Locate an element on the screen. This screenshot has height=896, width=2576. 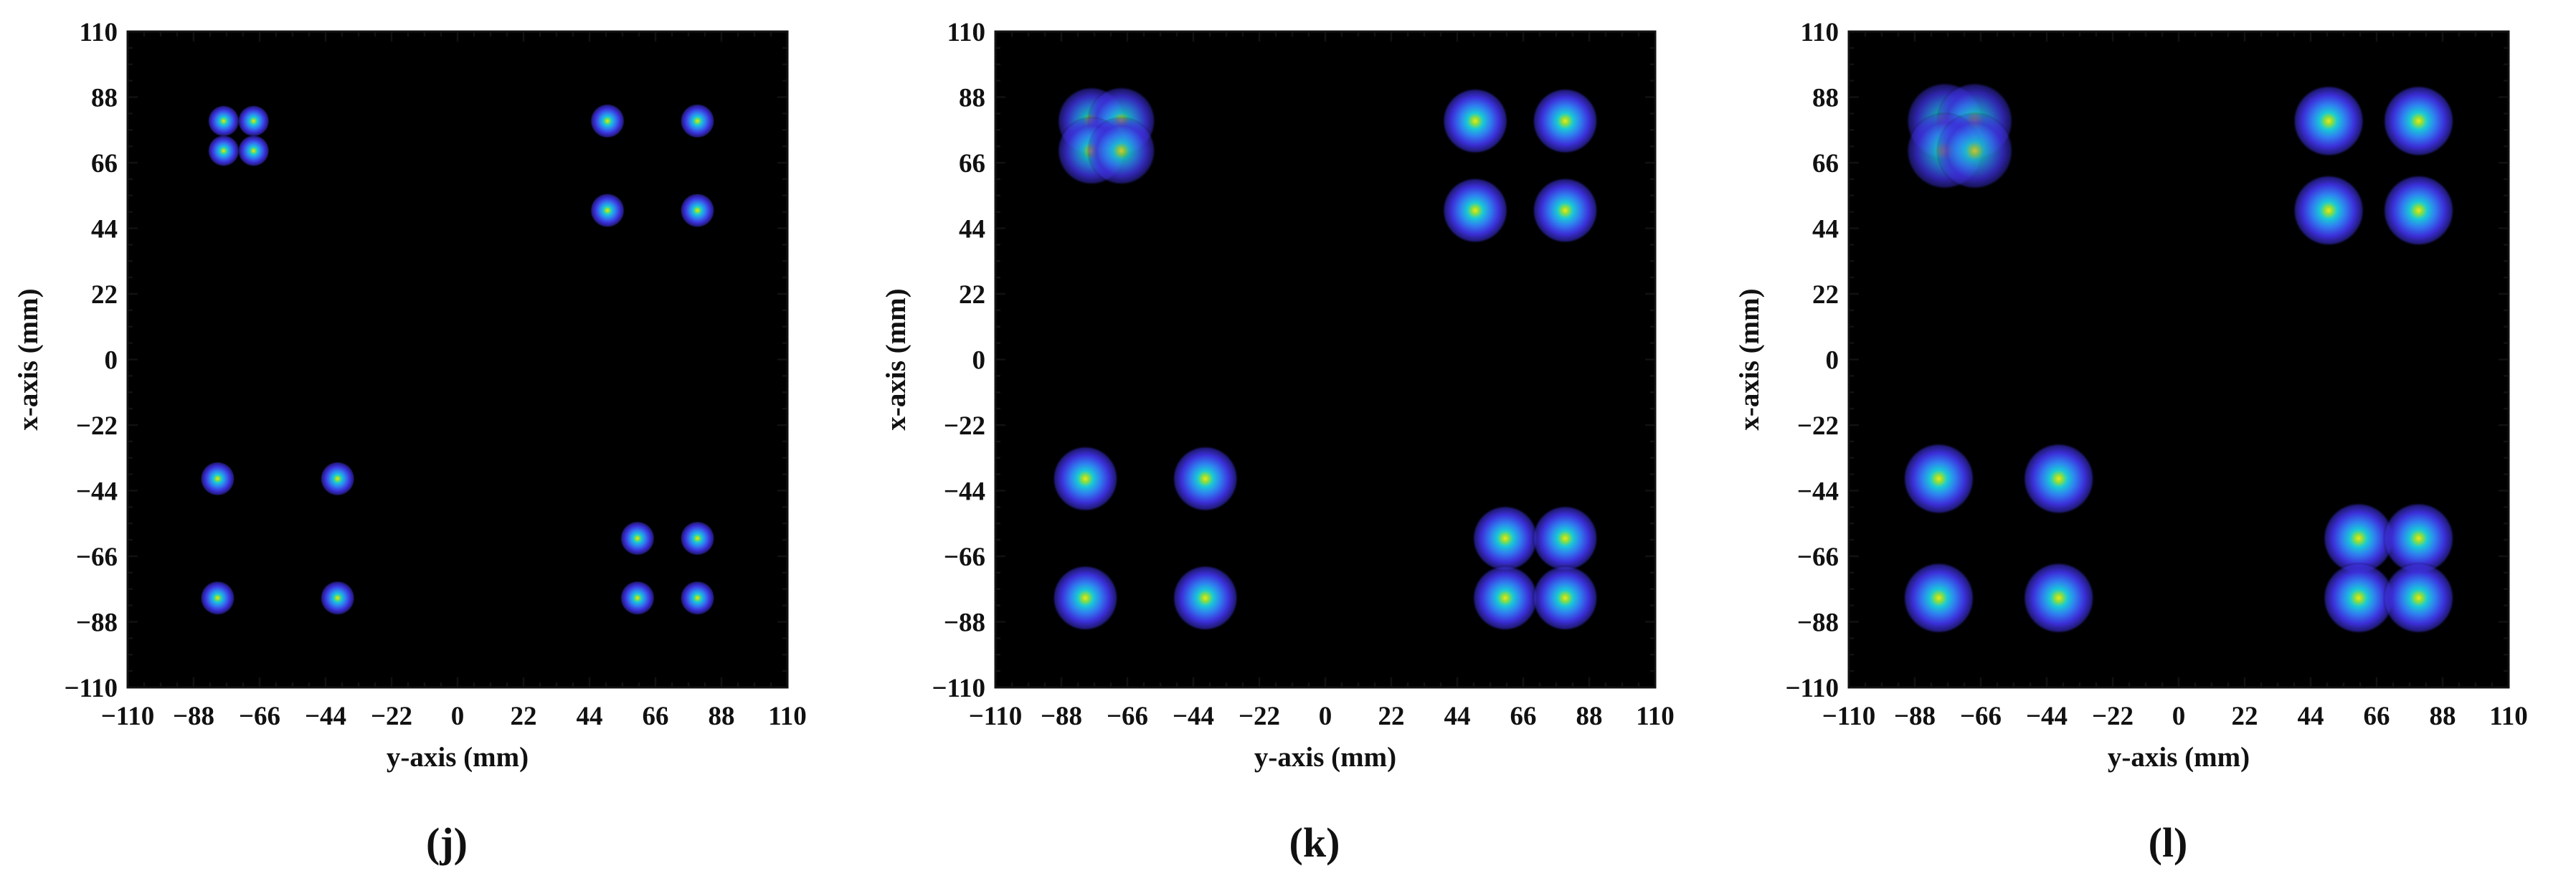
y-tick-label: 88 is located at coordinates (972, 98).